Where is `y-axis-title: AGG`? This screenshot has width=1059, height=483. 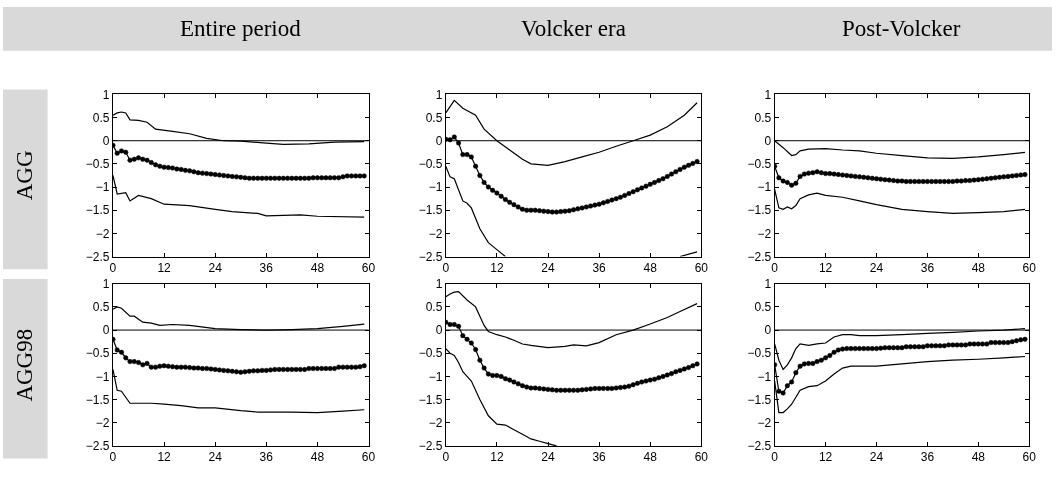
y-axis-title: AGG is located at coordinates (25, 175).